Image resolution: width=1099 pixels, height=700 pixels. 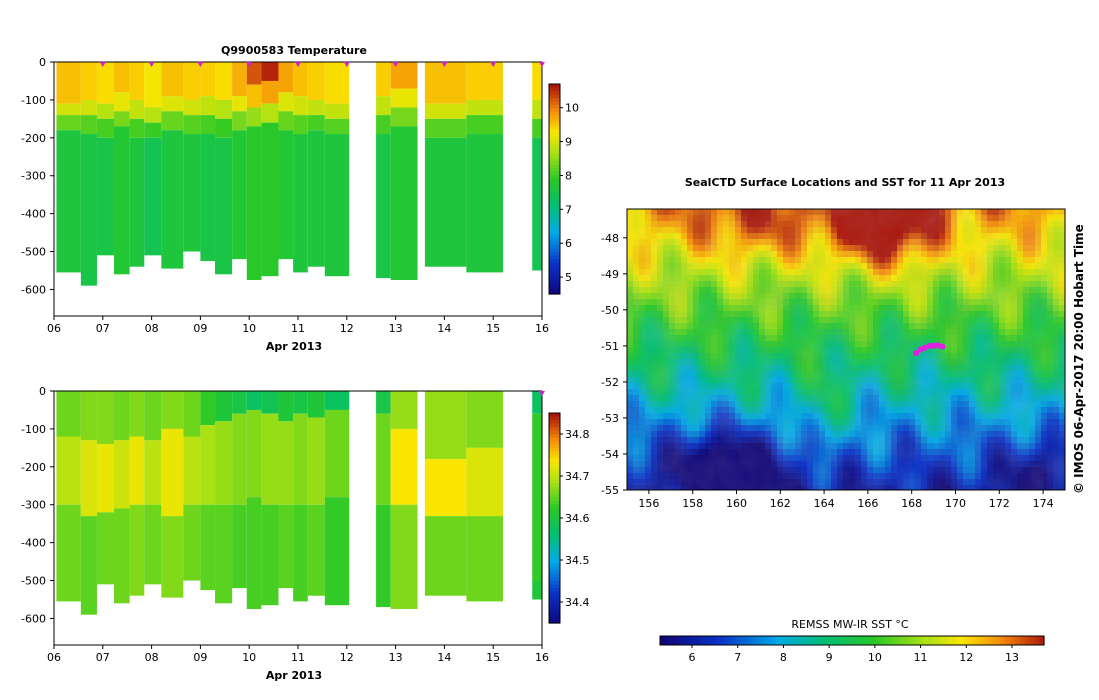 What do you see at coordinates (37, 505) in the screenshot?
I see `salinity-y-ticks: 0 -100 -200 -300 -400 -500 -600` at bounding box center [37, 505].